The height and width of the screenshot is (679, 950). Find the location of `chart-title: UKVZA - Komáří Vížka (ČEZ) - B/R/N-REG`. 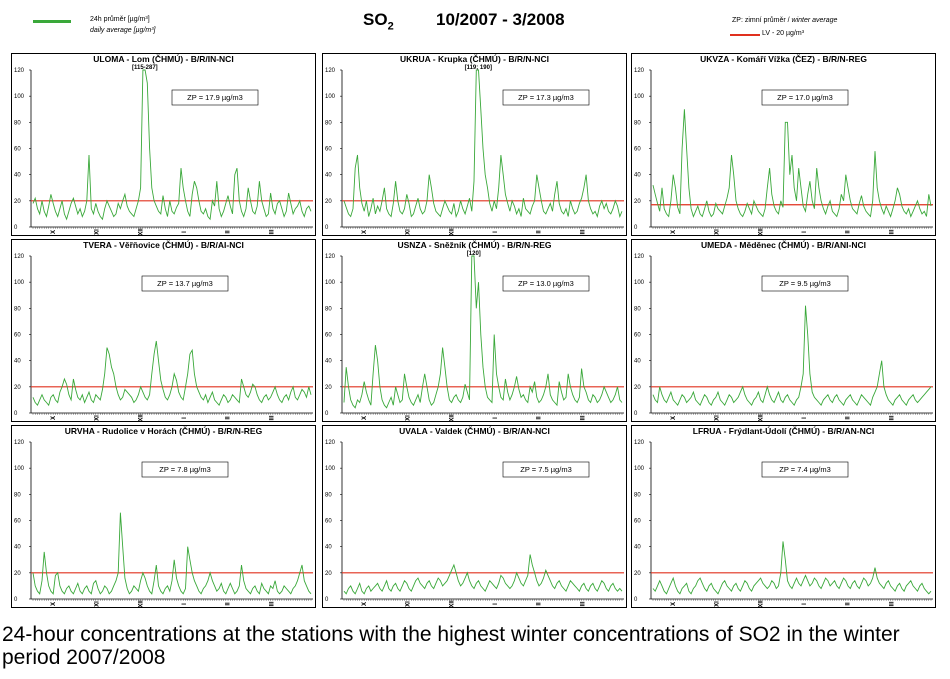

chart-title: UKVZA - Komáří Vížka (ČEZ) - B/R/N-REG is located at coordinates (783, 59).